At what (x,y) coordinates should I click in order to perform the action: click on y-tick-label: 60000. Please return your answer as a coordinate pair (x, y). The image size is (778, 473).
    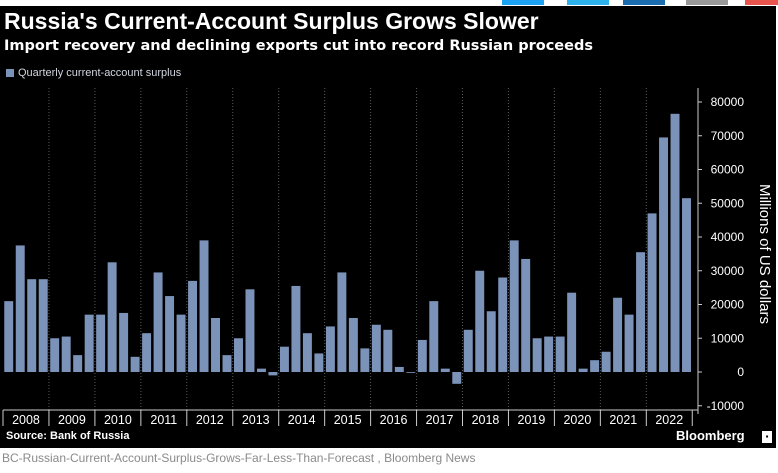
    Looking at the image, I should click on (728, 170).